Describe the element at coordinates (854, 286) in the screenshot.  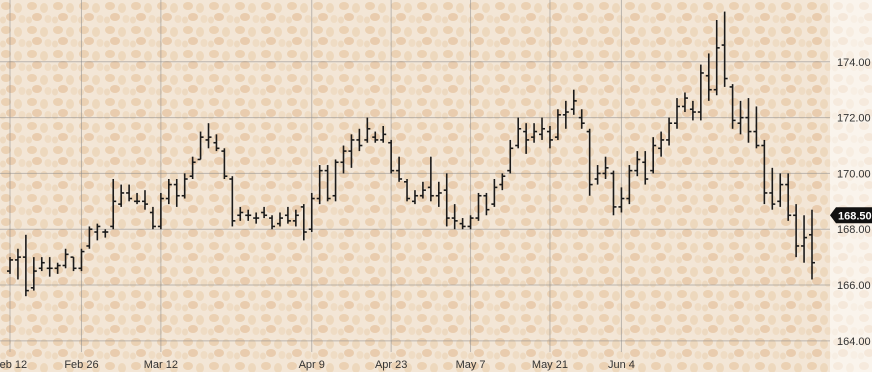
I see `y-tick-label: 166.00` at that location.